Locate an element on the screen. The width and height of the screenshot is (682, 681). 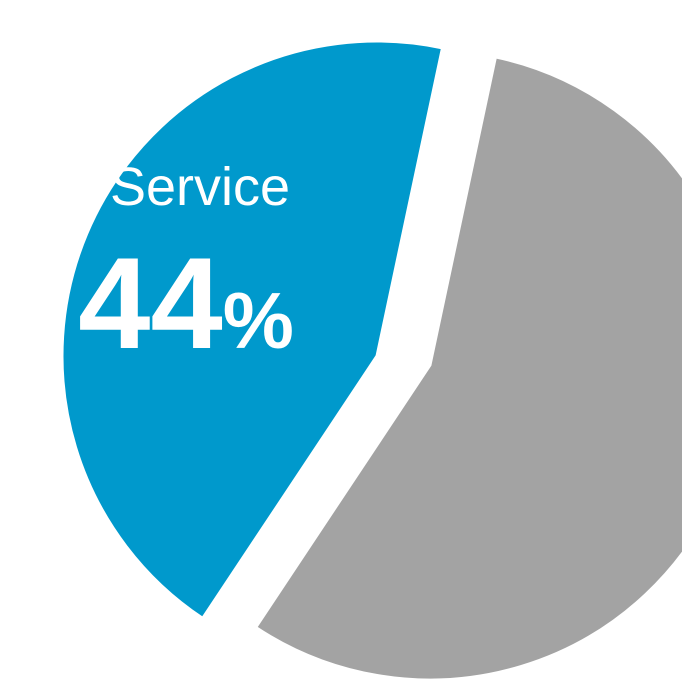
slice-label-service: Service is located at coordinates (200, 187).